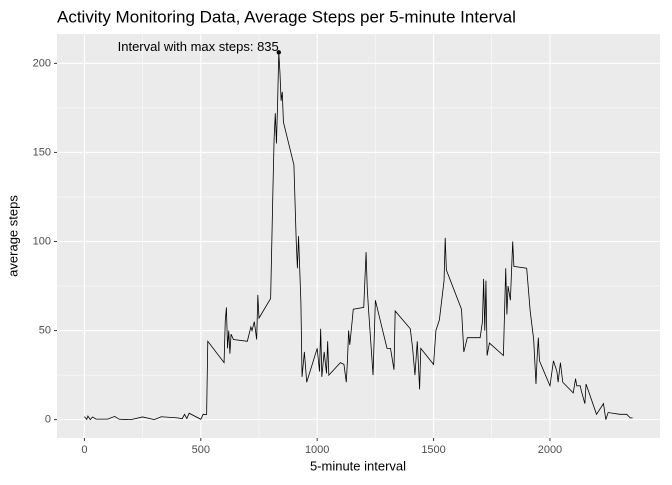 This screenshot has height=485, width=672. What do you see at coordinates (42, 152) in the screenshot?
I see `y-tick-label: 150` at bounding box center [42, 152].